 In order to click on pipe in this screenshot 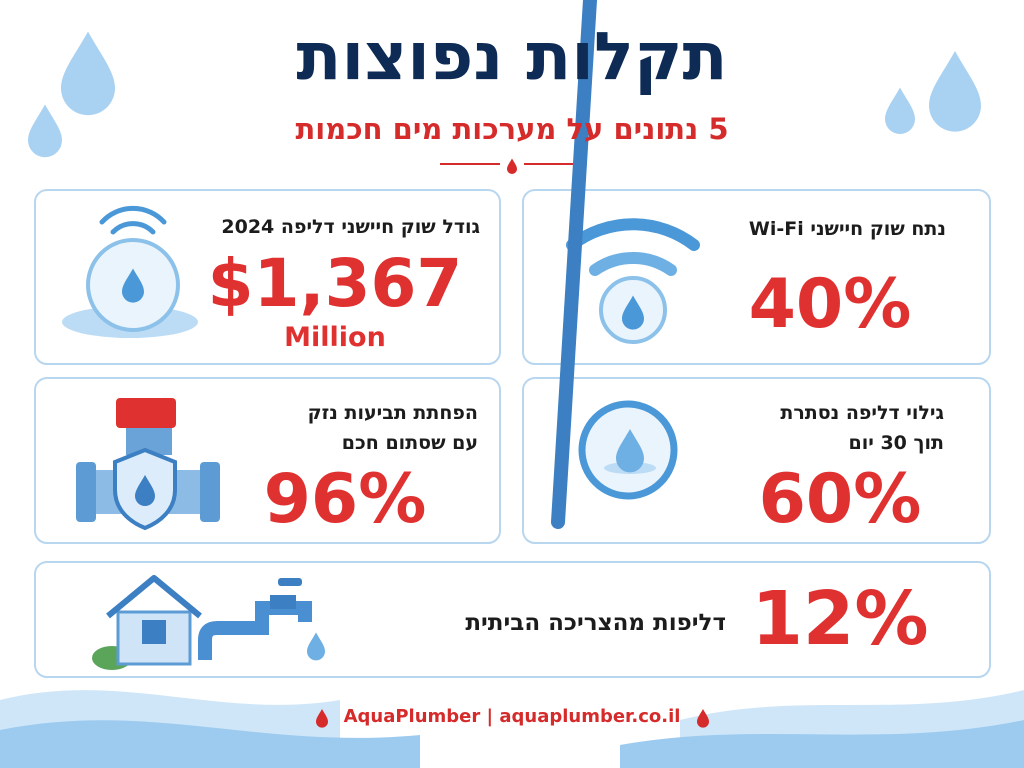, I will do `click(255, 630)`.